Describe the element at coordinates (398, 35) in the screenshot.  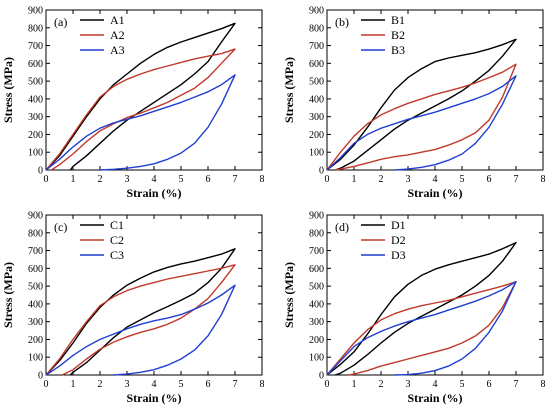
I see `legend-label-b2: B2` at that location.